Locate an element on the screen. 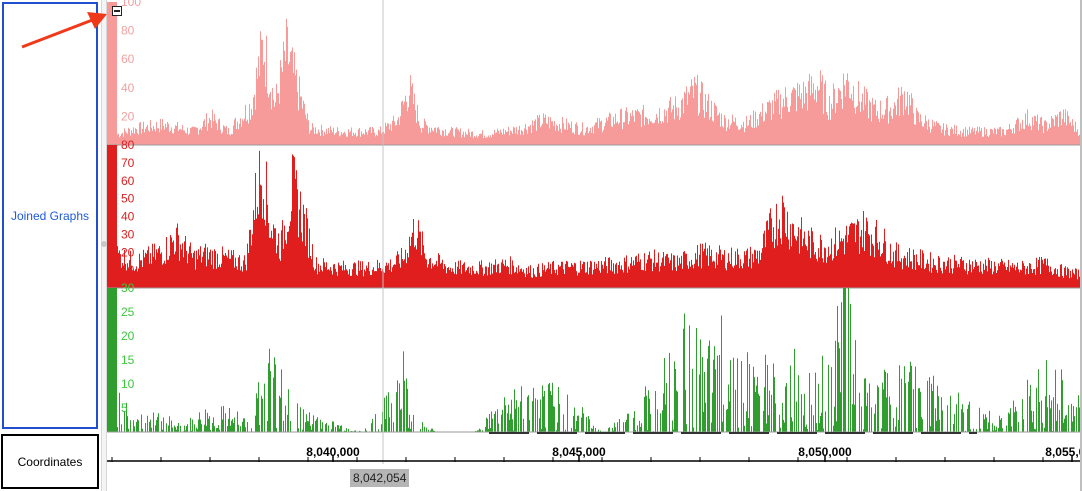 This screenshot has height=491, width=1082. graph-green-tick-label: 25 is located at coordinates (128, 312).